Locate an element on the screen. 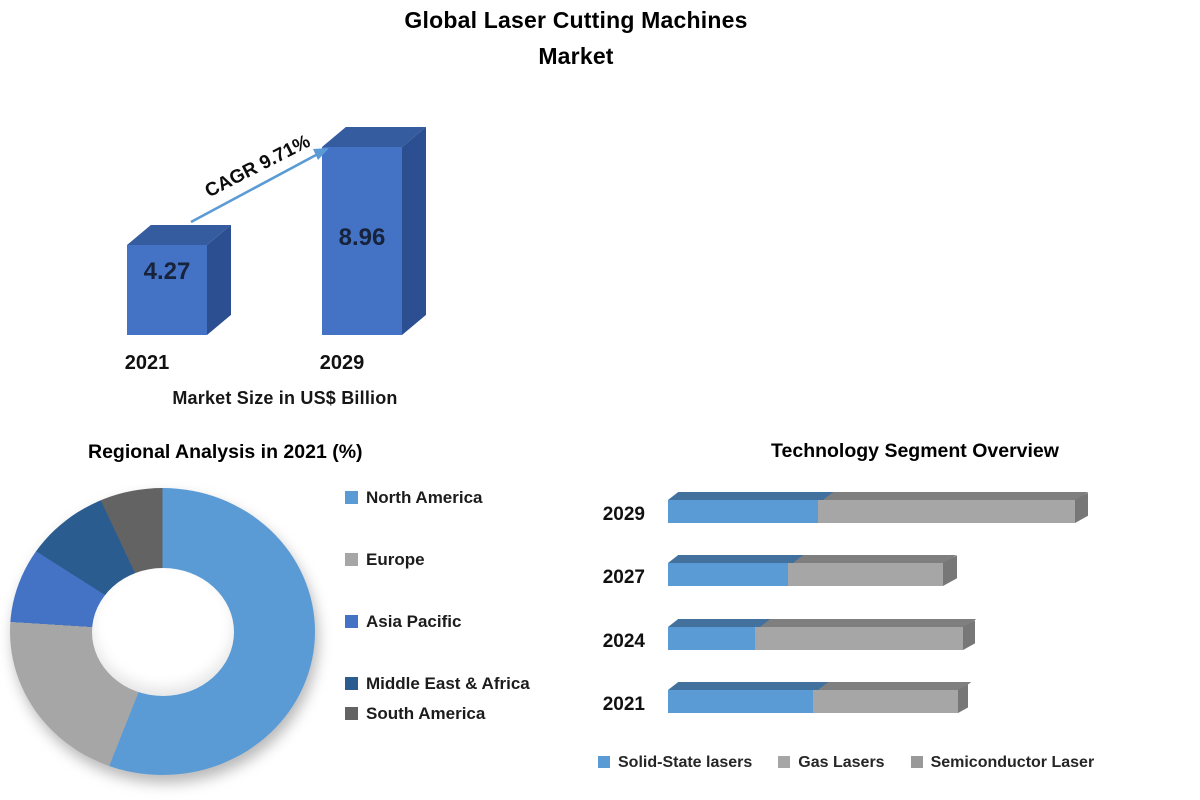  regional-legend-label: Europe is located at coordinates (395, 559).